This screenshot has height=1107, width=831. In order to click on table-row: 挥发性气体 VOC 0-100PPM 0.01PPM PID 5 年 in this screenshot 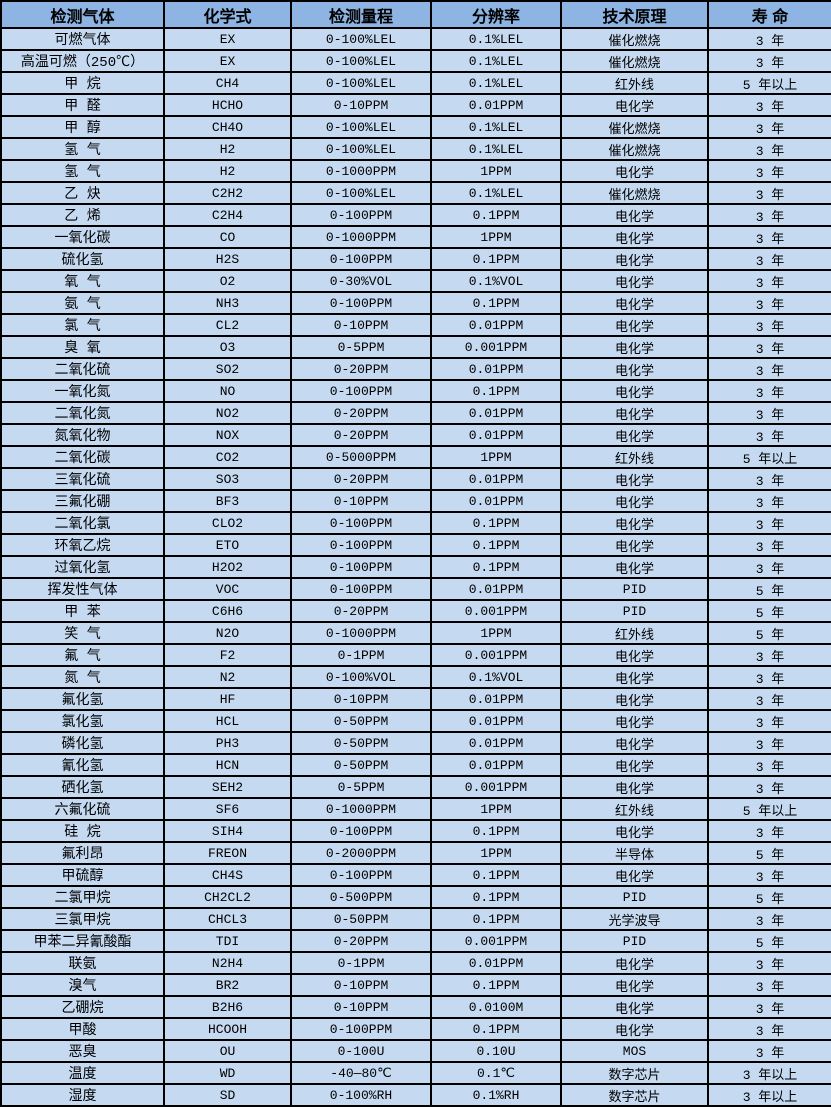, I will do `click(415, 589)`.